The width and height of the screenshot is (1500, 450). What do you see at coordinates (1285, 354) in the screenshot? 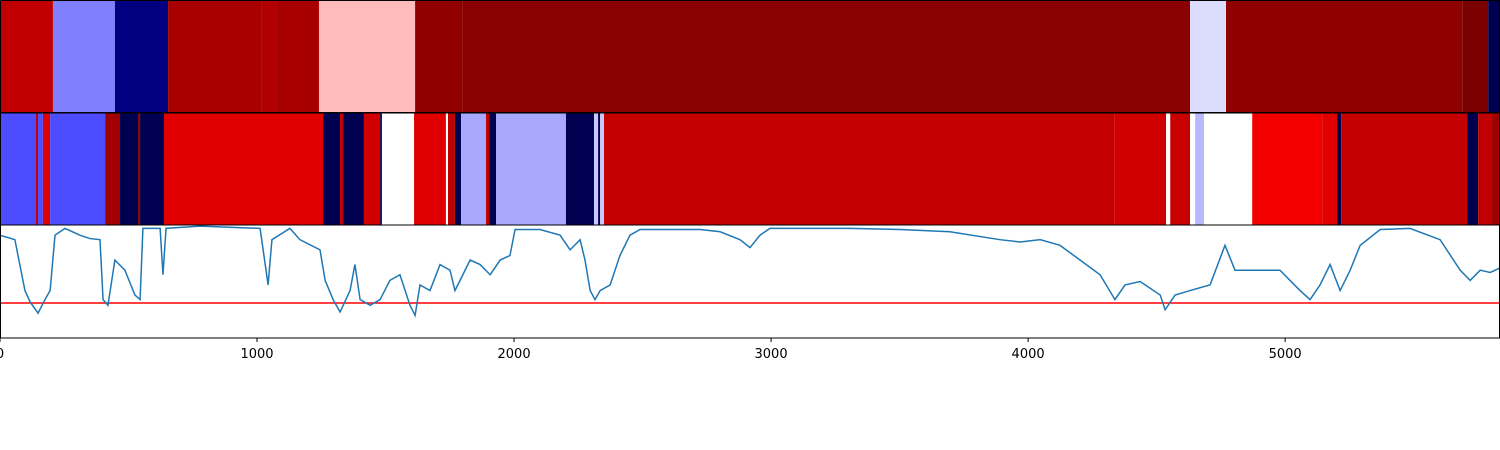
I see `x-tick-label: 5000` at bounding box center [1285, 354].